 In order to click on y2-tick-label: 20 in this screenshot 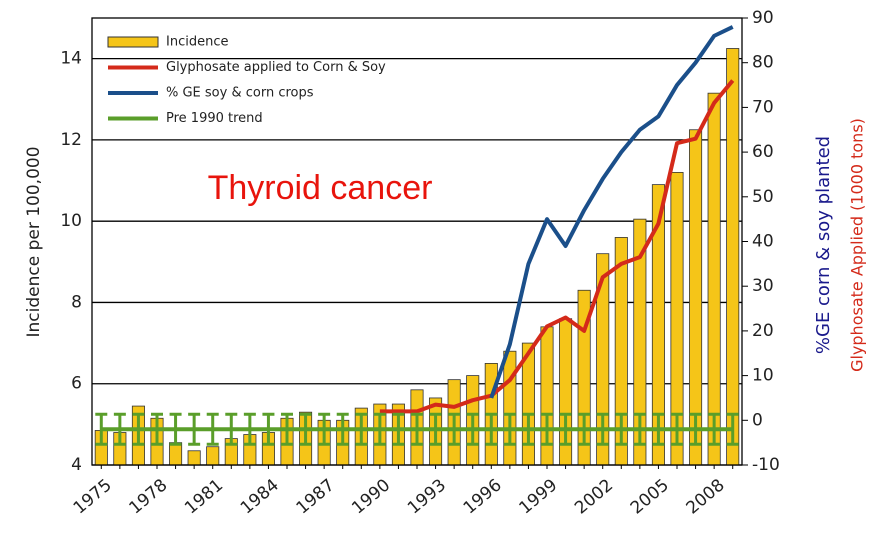, I will do `click(763, 331)`.